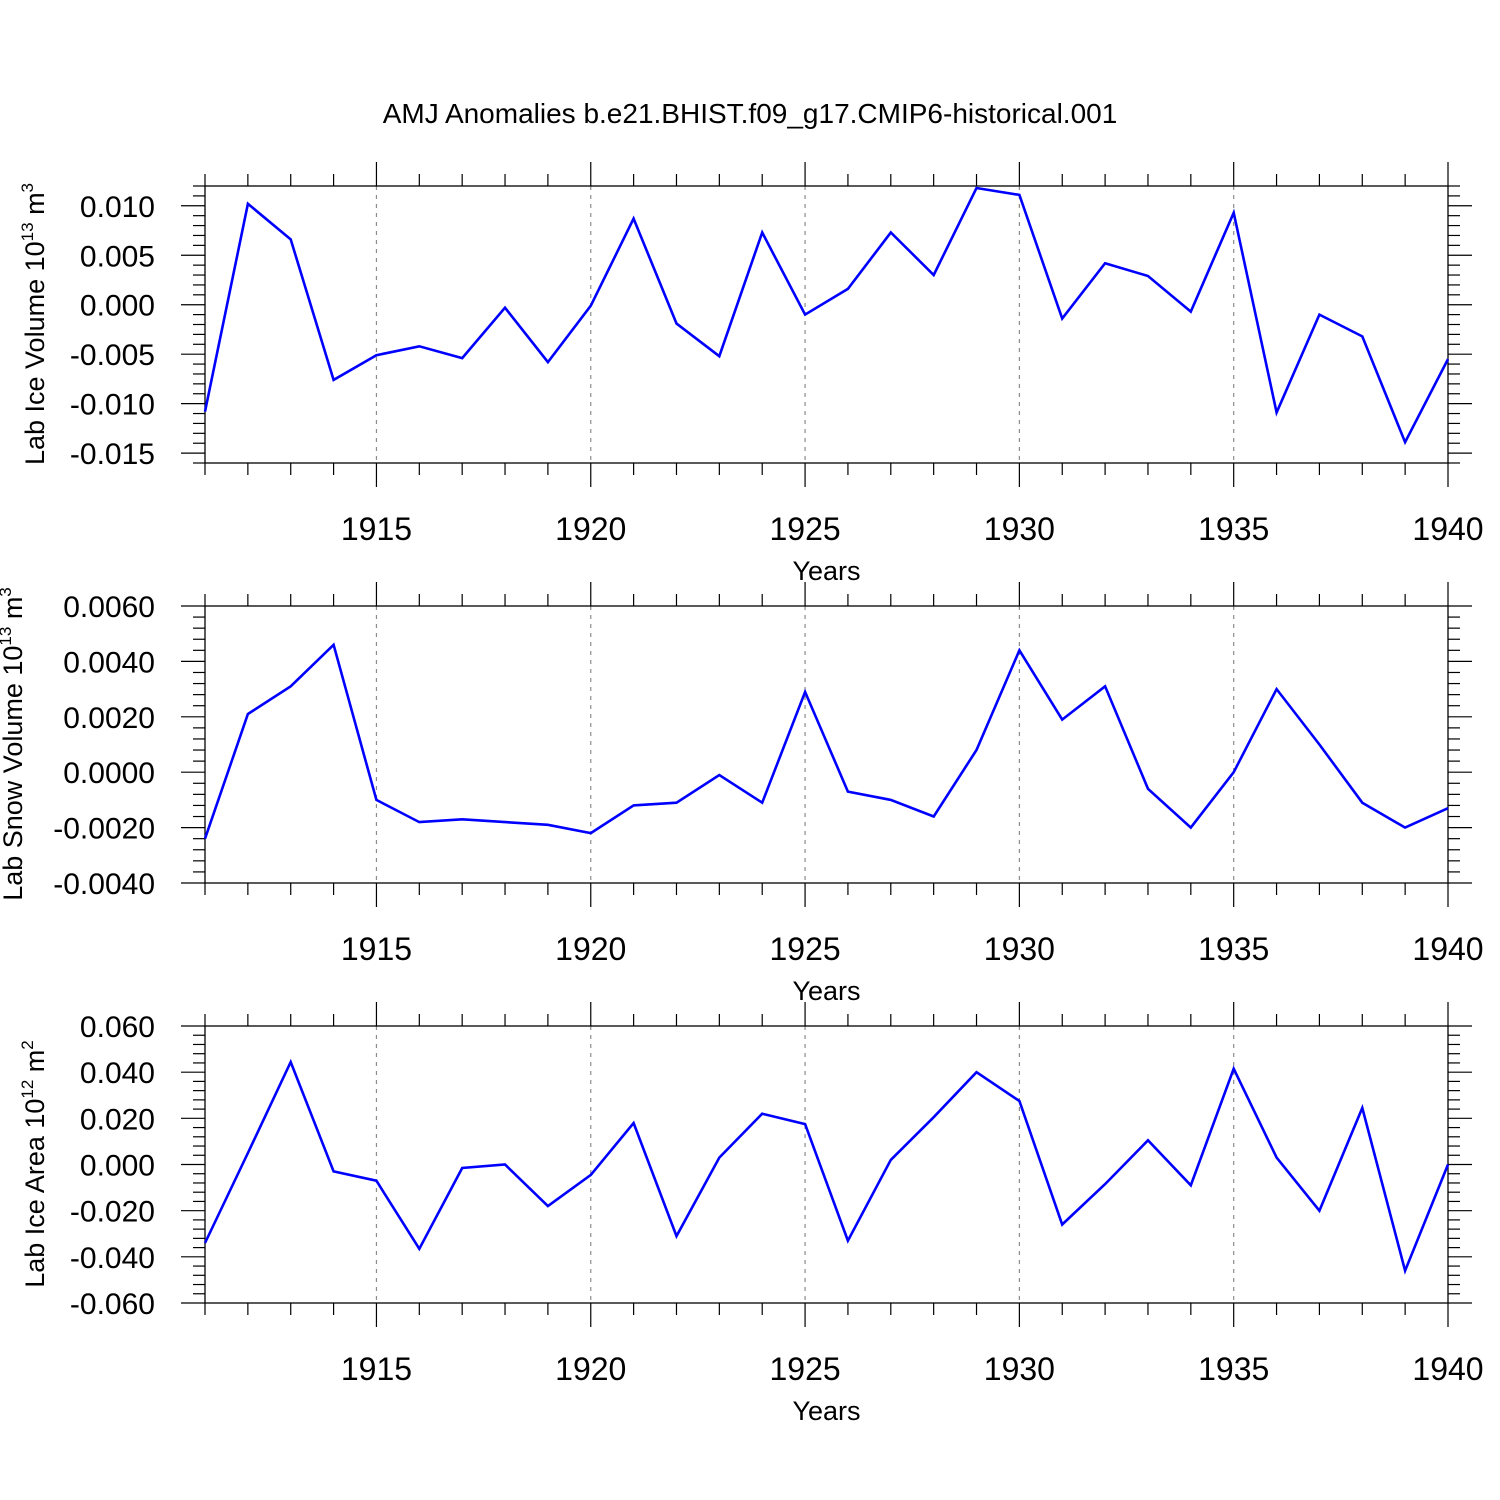 This screenshot has height=1500, width=1500. Describe the element at coordinates (27, 1089) in the screenshot. I see `y-axis-label-superscript: 12` at that location.